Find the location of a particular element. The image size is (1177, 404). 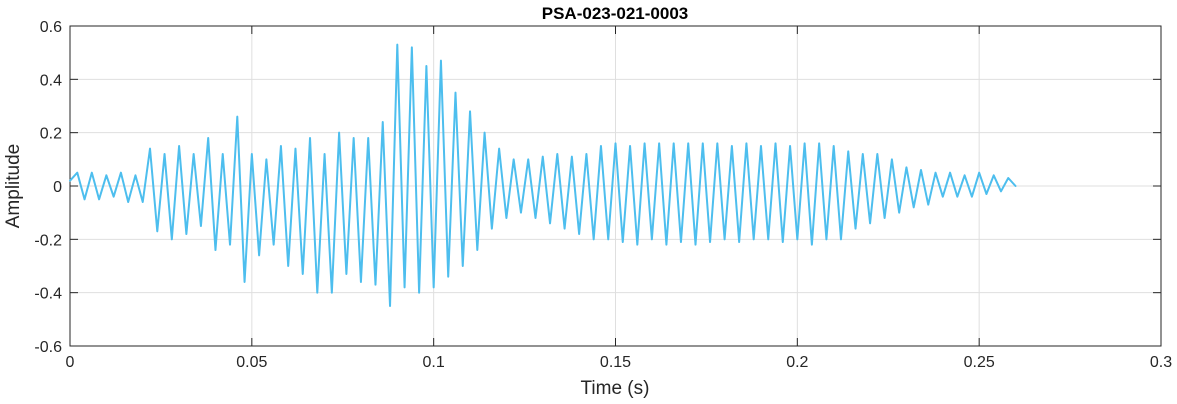

x-tick-label: 0.3 is located at coordinates (1161, 362).